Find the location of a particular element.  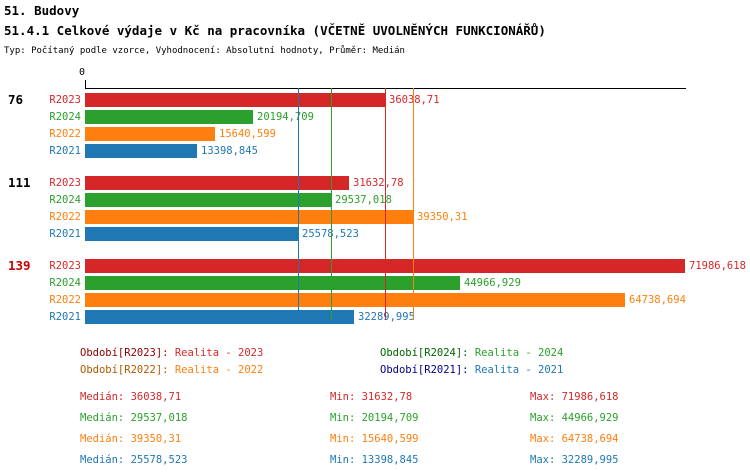

bar-r2022-group3 is located at coordinates (355, 300).